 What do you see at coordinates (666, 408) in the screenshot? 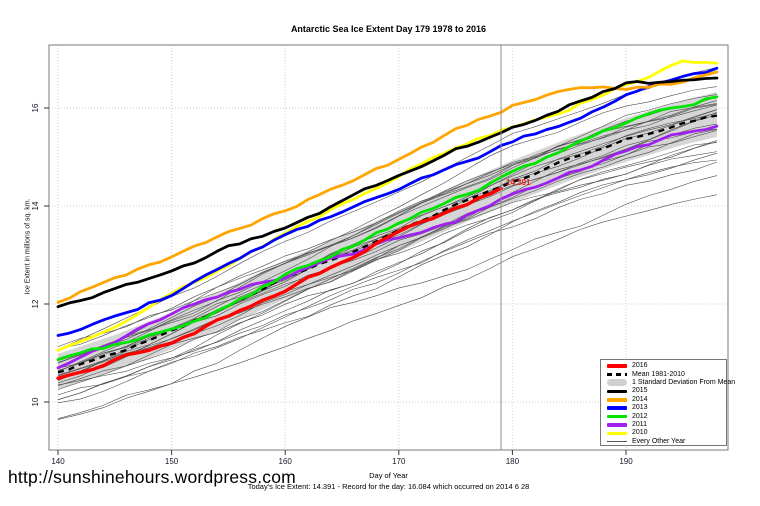
I see `legend-row: 2013` at bounding box center [666, 408].